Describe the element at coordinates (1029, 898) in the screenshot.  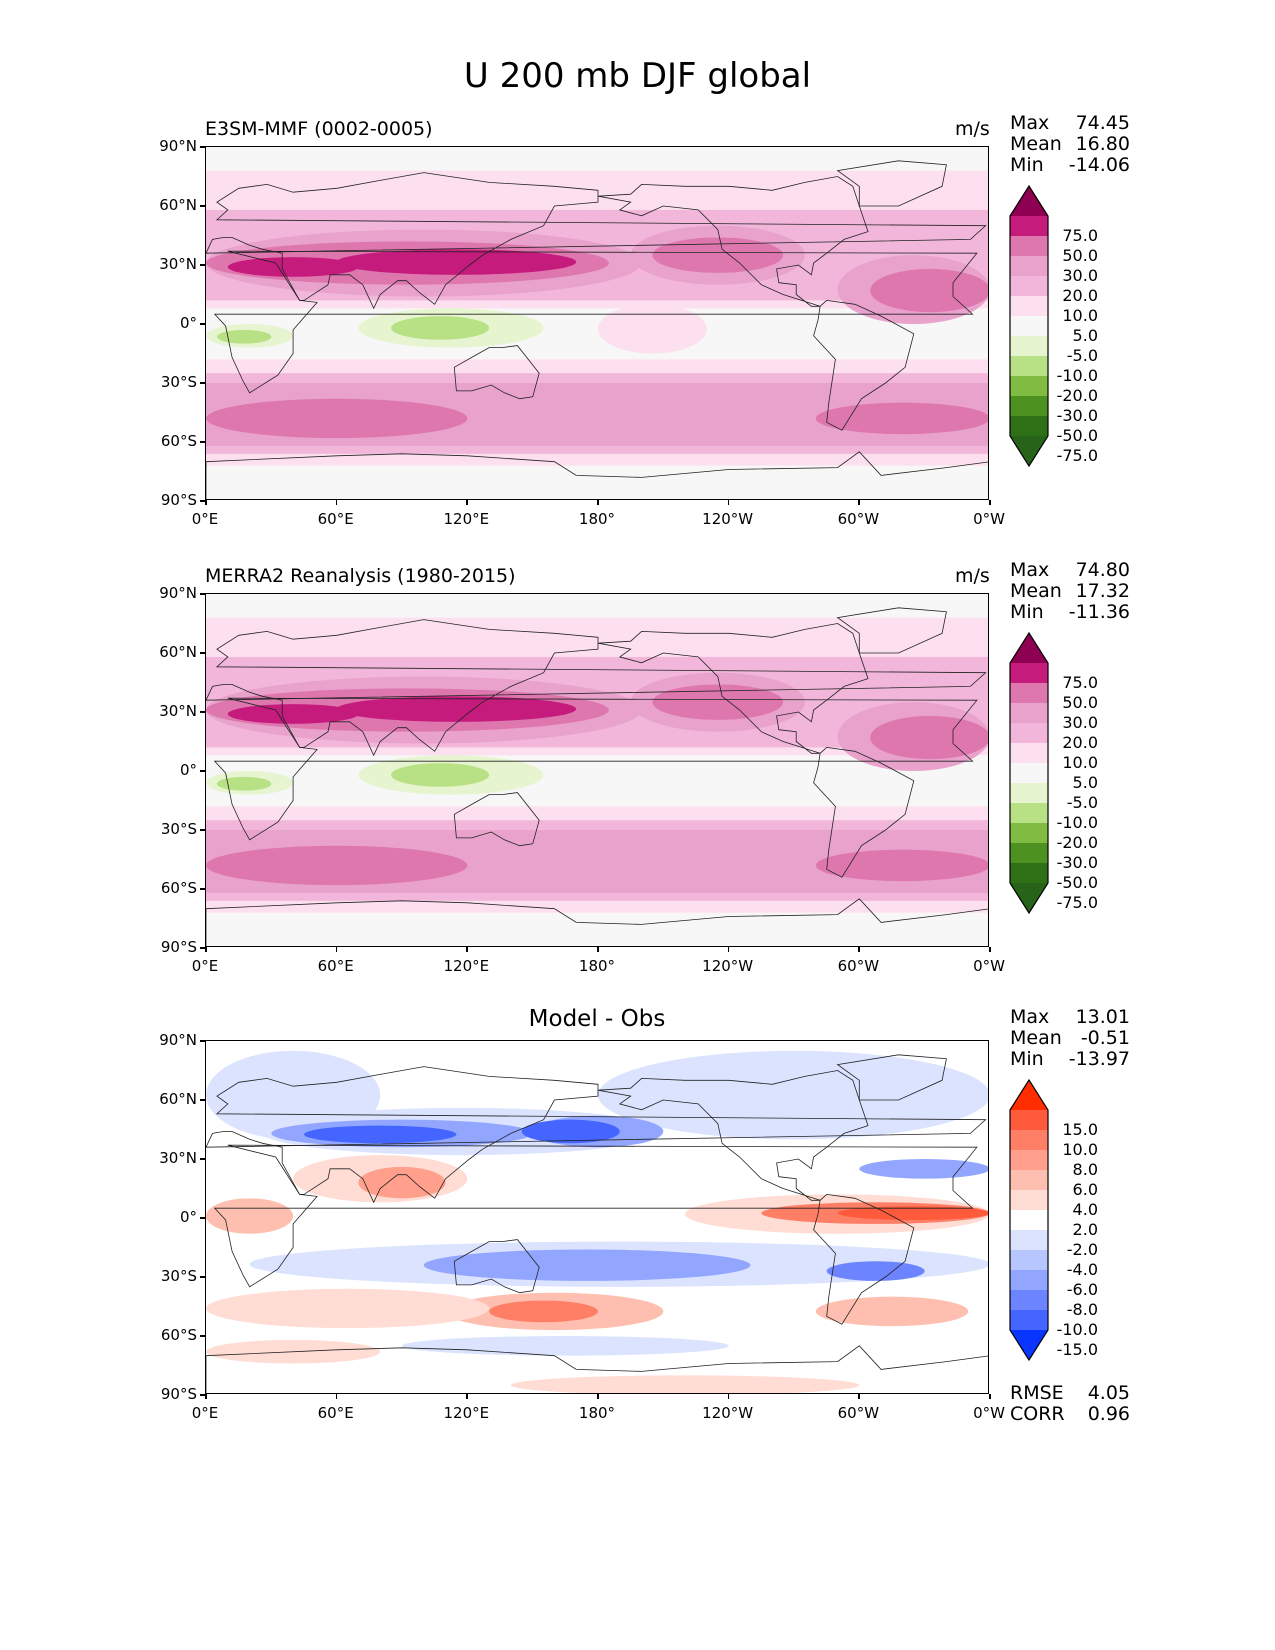
I see `colorbar-extend-bottom` at that location.